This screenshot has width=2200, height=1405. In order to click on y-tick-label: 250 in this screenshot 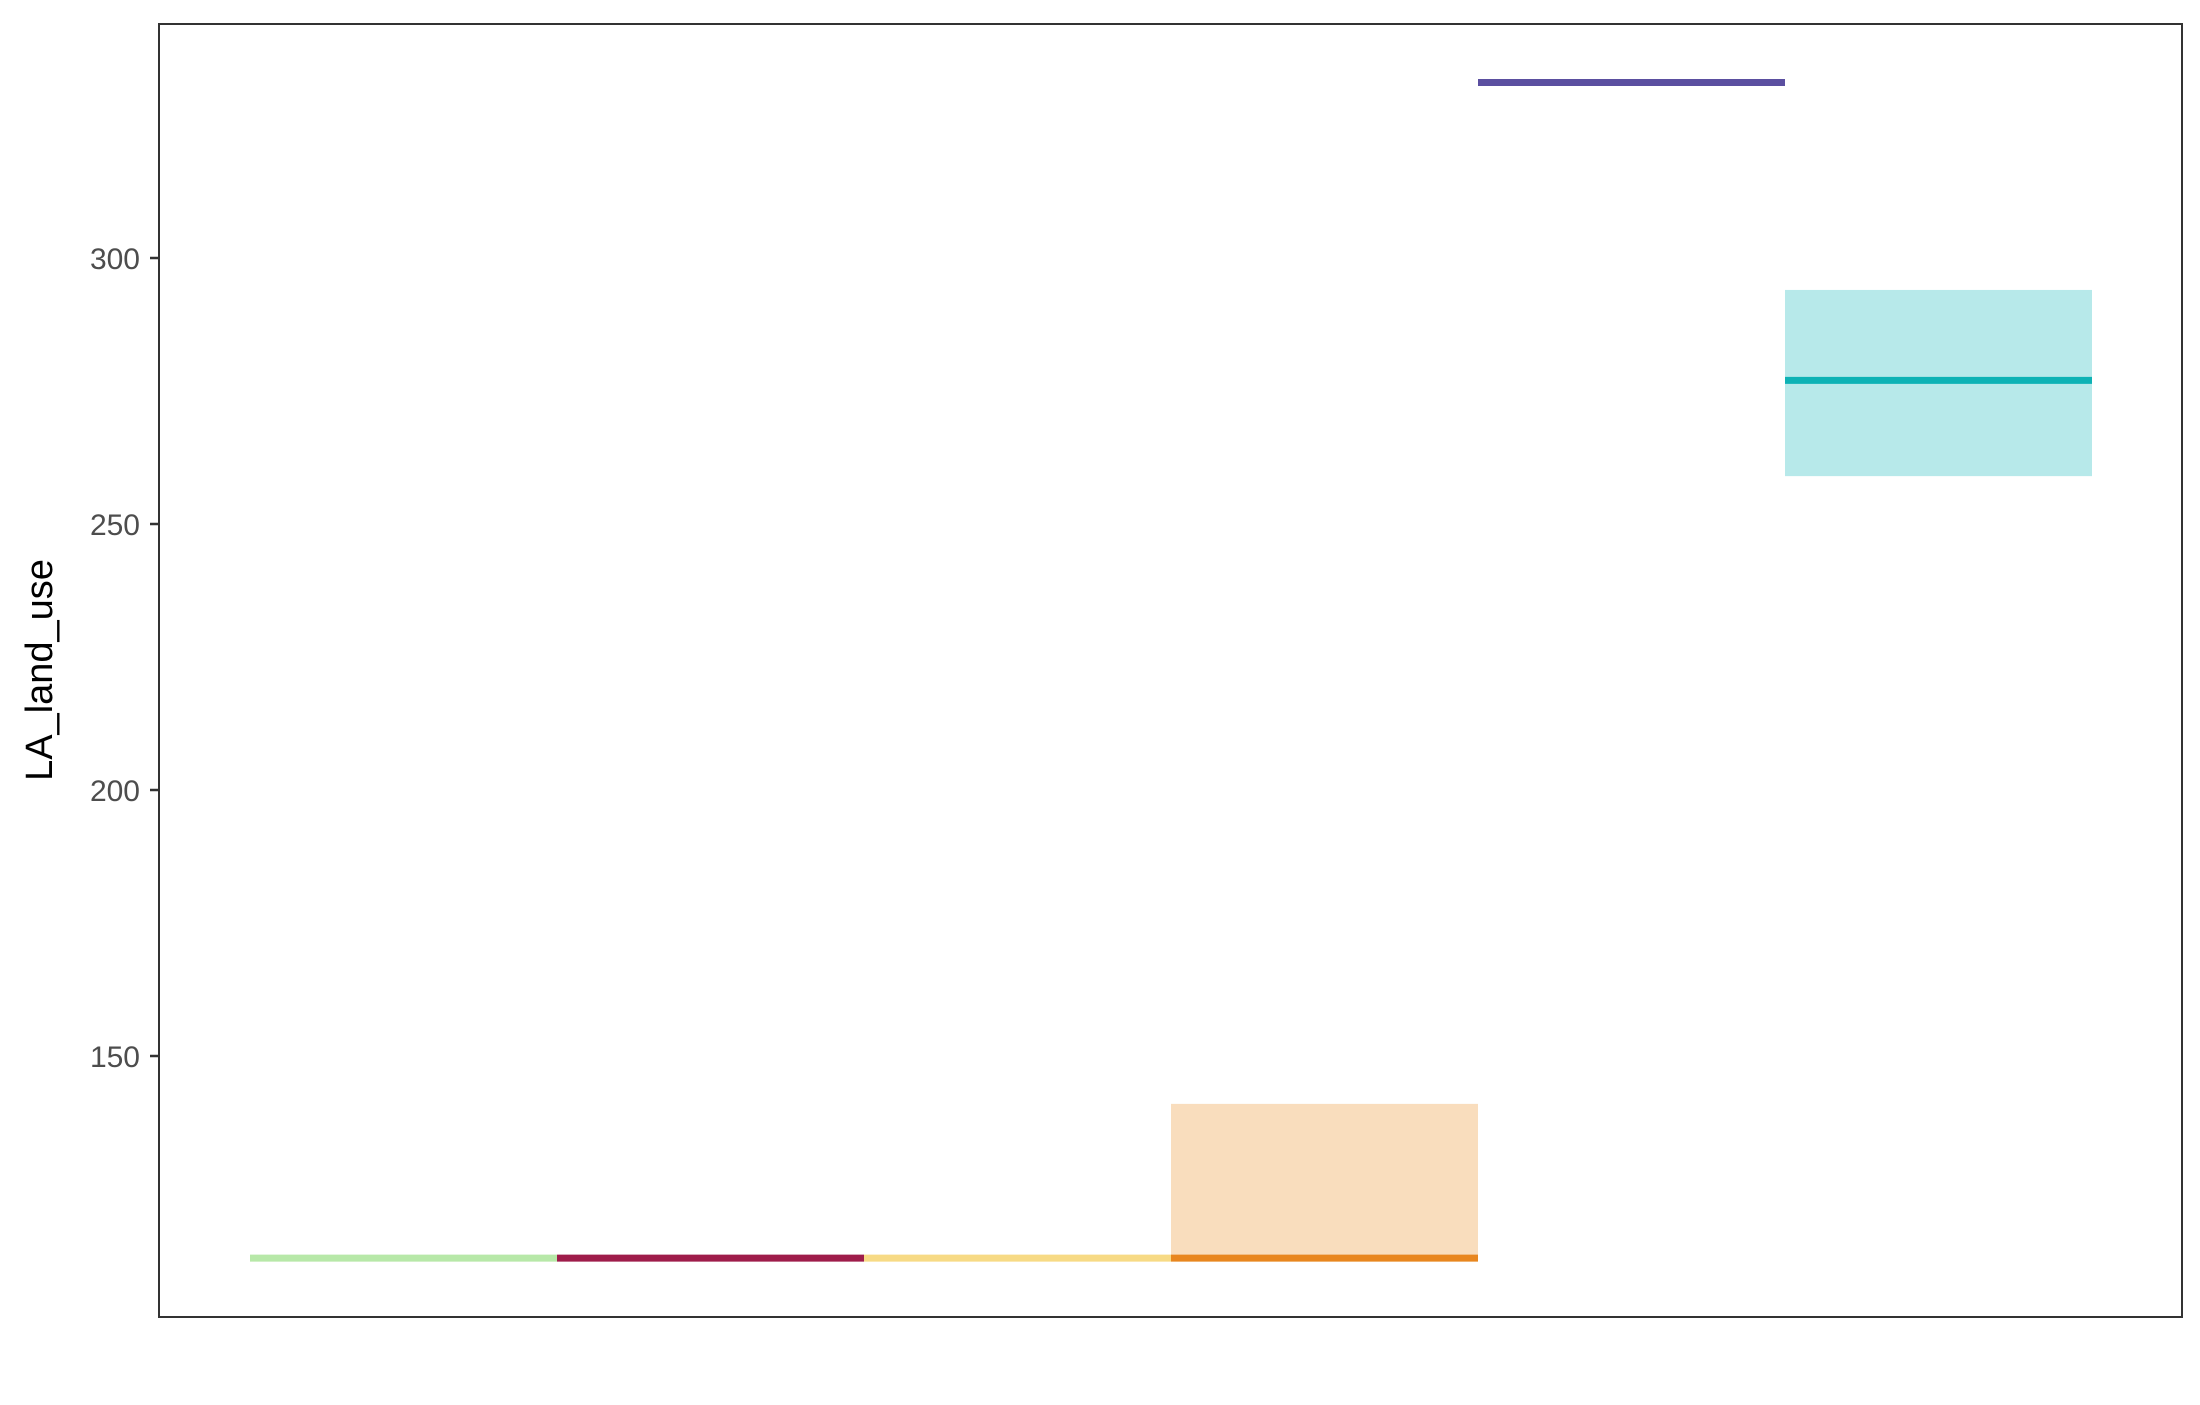, I will do `click(115, 525)`.